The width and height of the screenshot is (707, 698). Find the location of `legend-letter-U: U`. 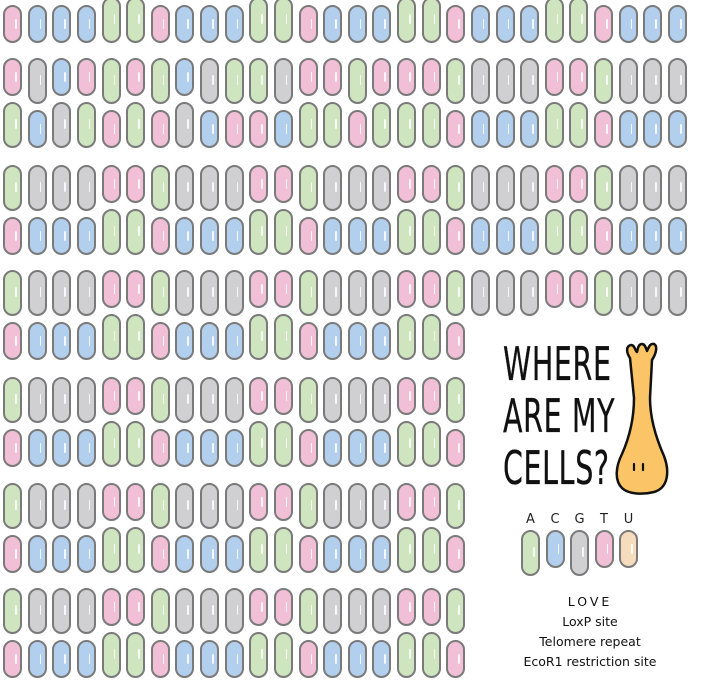

legend-letter-U: U is located at coordinates (628, 519).